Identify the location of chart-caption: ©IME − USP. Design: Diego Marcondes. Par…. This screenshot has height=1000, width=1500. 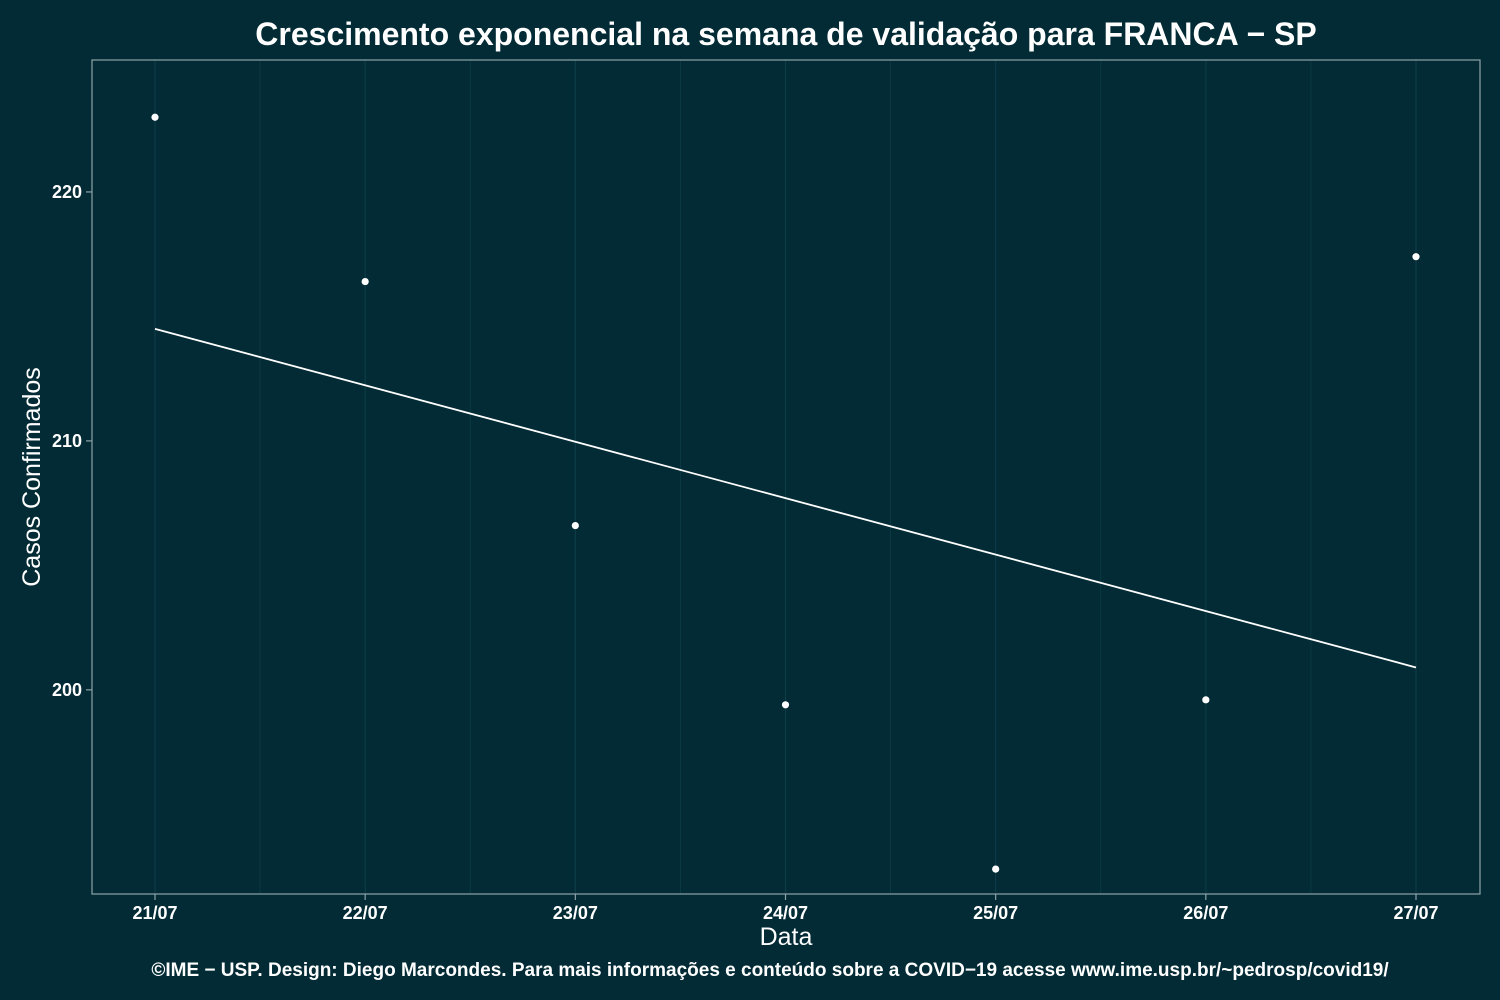
(770, 970).